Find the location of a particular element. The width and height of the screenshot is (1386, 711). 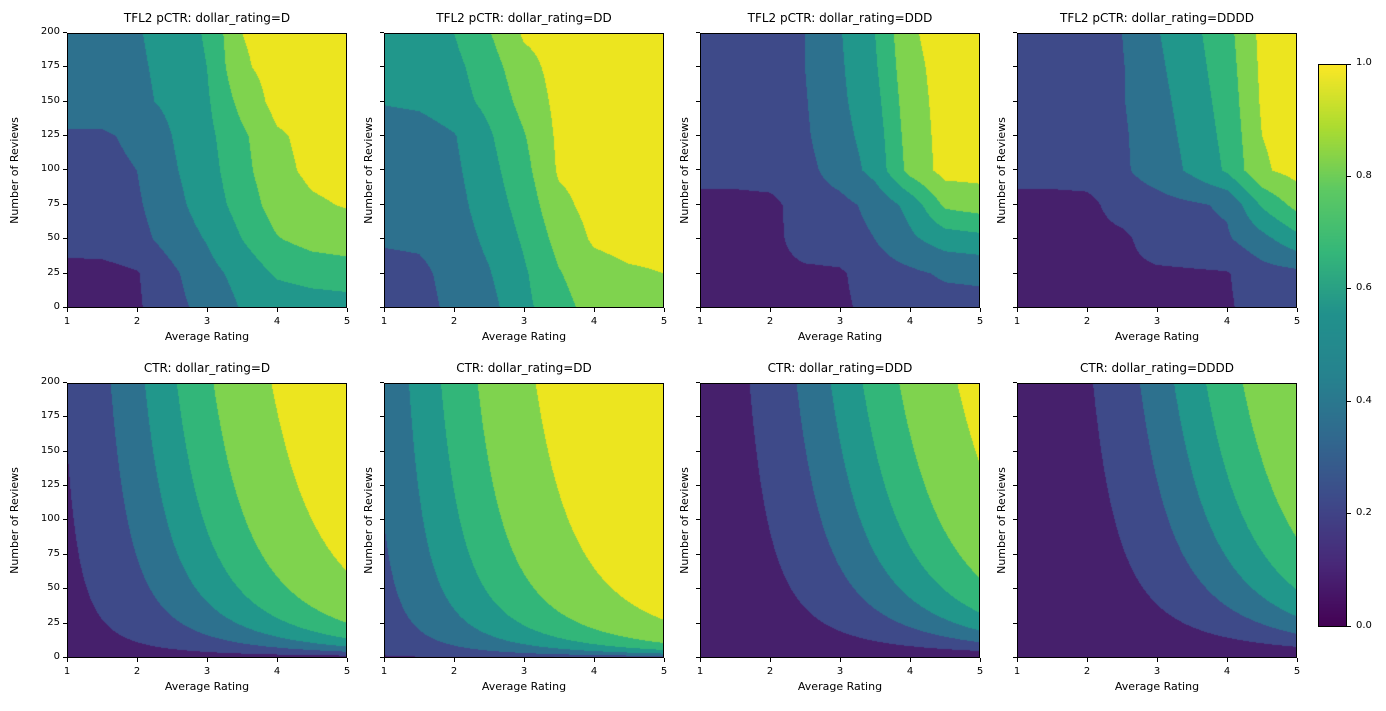

colorbar-tick-label: 0.4 is located at coordinates (1364, 400).